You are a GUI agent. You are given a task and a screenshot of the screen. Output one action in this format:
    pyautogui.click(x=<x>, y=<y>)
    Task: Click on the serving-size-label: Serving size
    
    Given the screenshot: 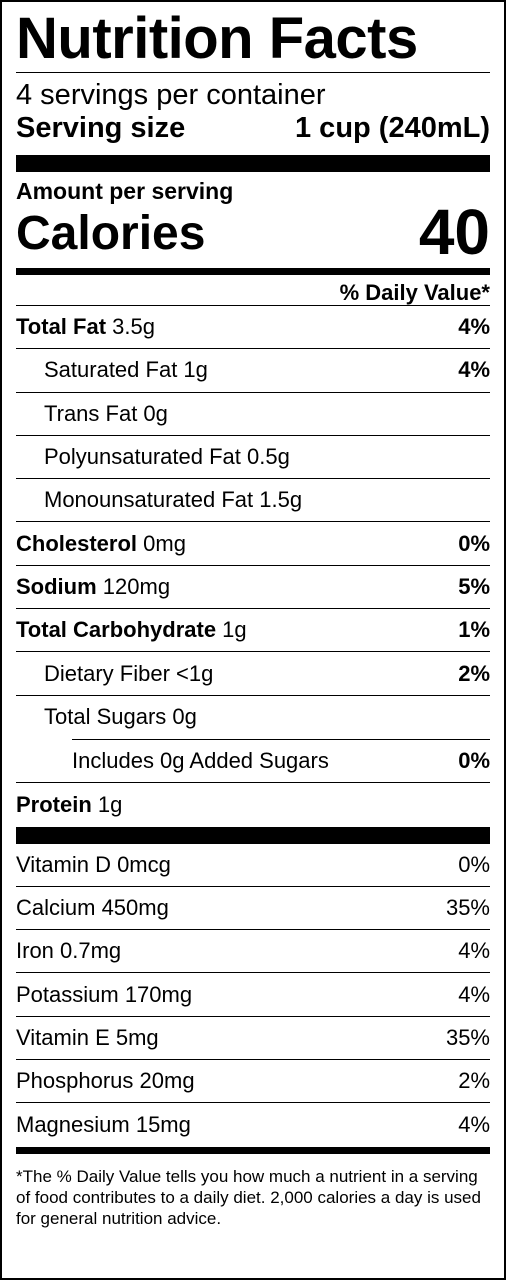 What is the action you would take?
    pyautogui.click(x=101, y=128)
    